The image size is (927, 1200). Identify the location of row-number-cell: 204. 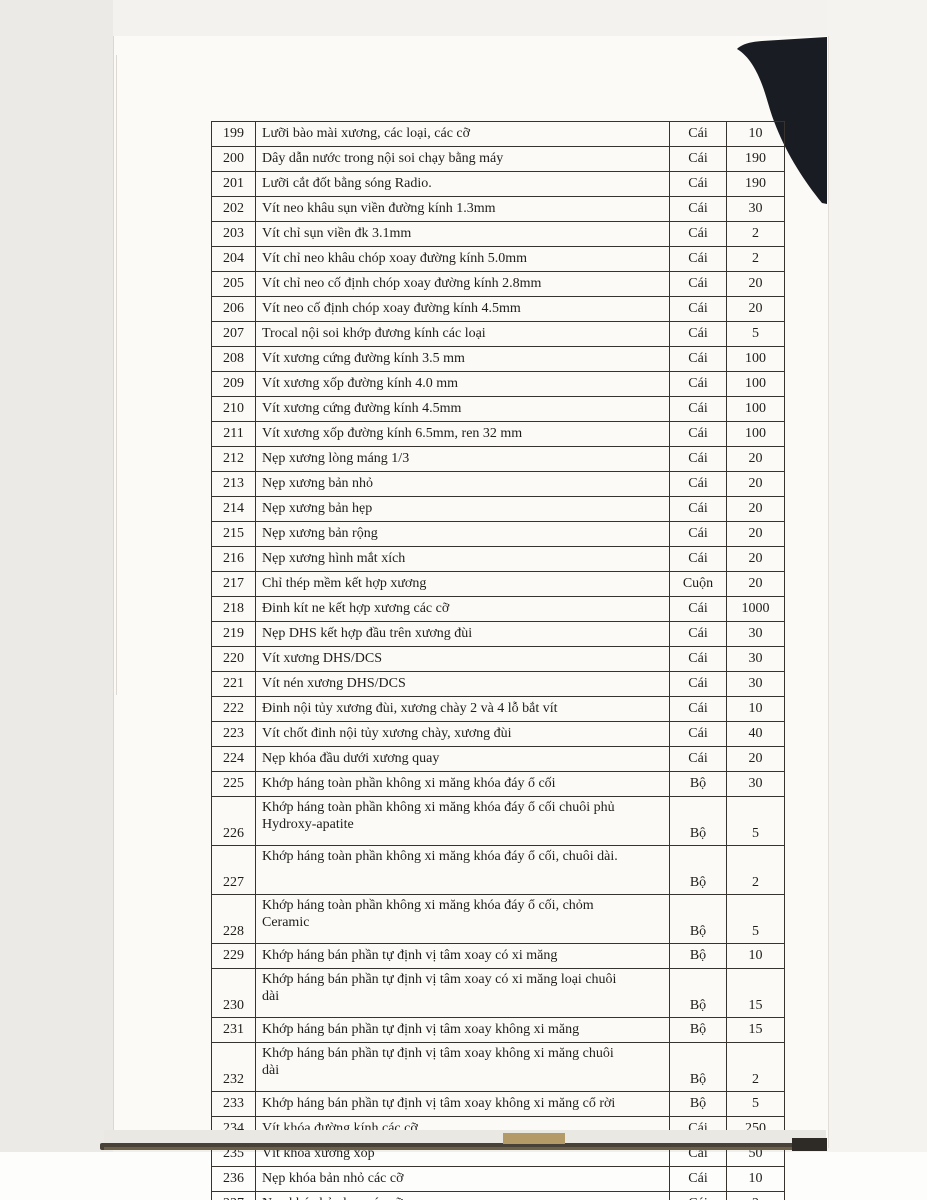
(233, 259).